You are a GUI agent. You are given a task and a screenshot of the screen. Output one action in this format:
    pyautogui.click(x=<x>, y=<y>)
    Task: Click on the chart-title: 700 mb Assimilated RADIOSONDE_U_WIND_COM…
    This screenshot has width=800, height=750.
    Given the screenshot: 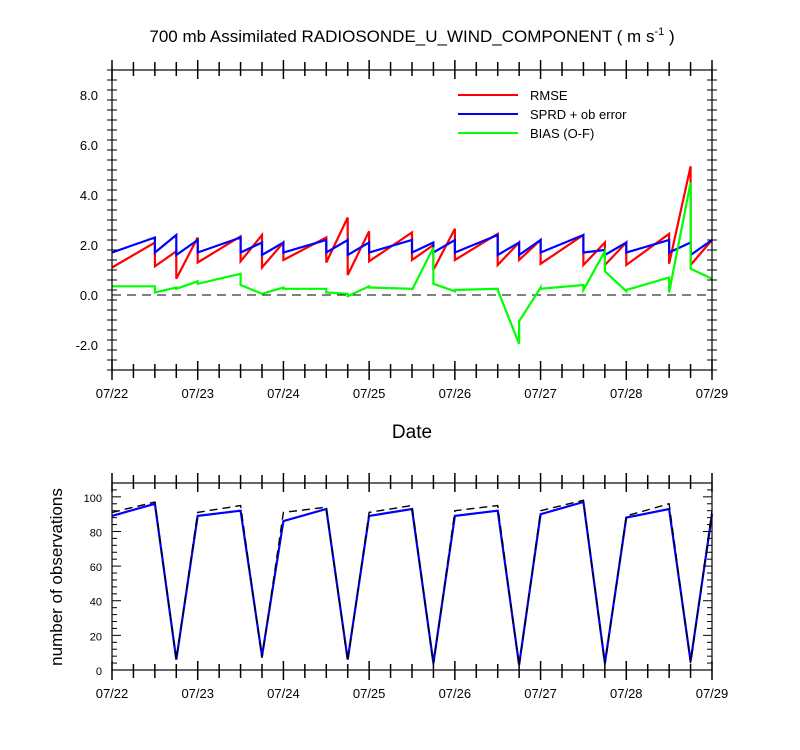 What is the action you would take?
    pyautogui.click(x=411, y=36)
    